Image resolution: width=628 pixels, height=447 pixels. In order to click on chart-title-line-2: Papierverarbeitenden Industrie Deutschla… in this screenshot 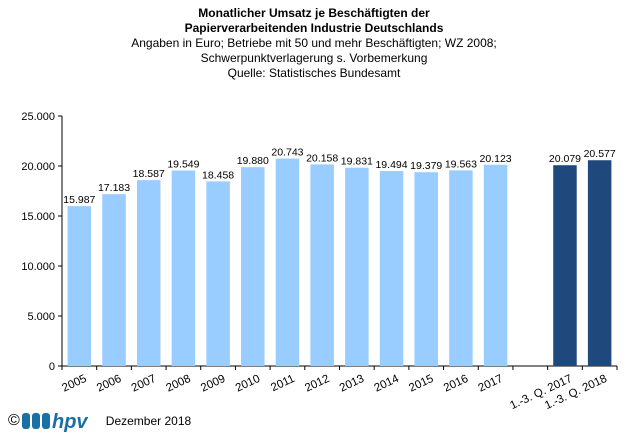, I will do `click(314, 28)`.